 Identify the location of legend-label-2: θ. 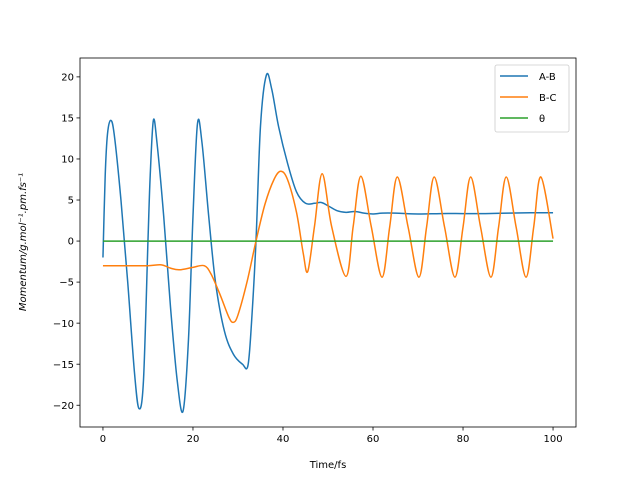
(542, 119).